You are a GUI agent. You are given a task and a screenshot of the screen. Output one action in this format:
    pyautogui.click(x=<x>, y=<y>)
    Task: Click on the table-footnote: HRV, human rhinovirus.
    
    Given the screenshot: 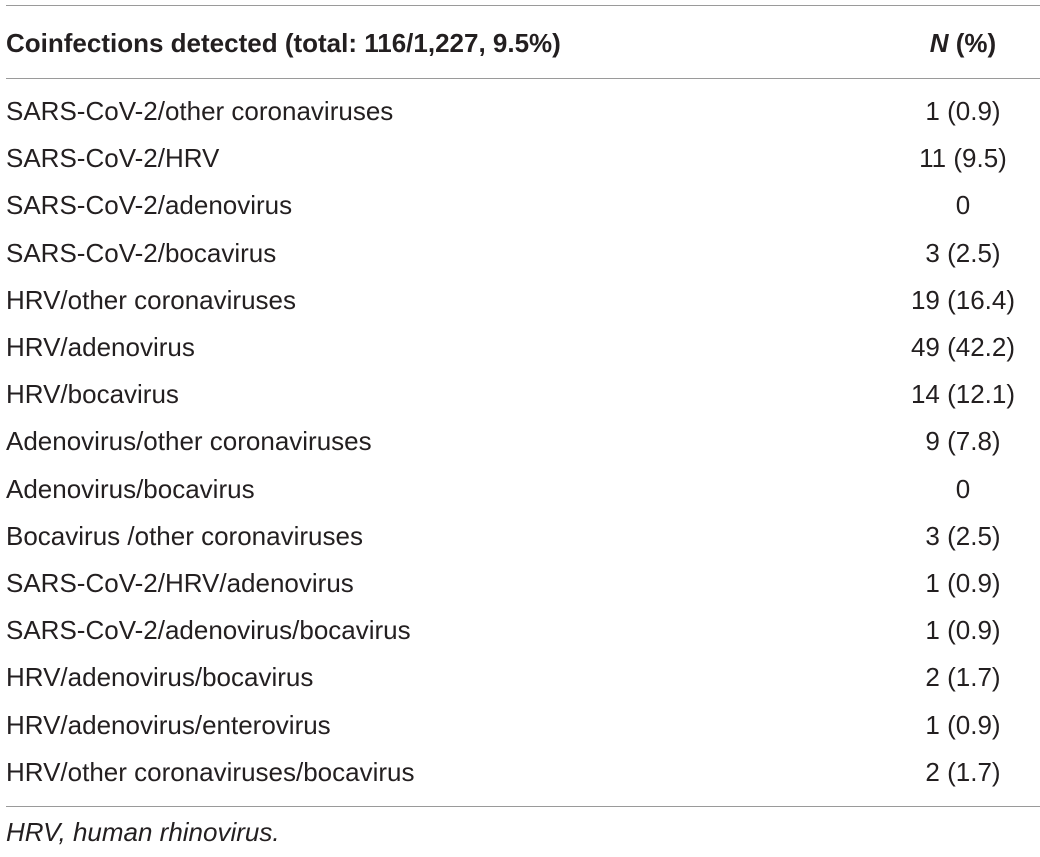 What is the action you would take?
    pyautogui.click(x=143, y=831)
    